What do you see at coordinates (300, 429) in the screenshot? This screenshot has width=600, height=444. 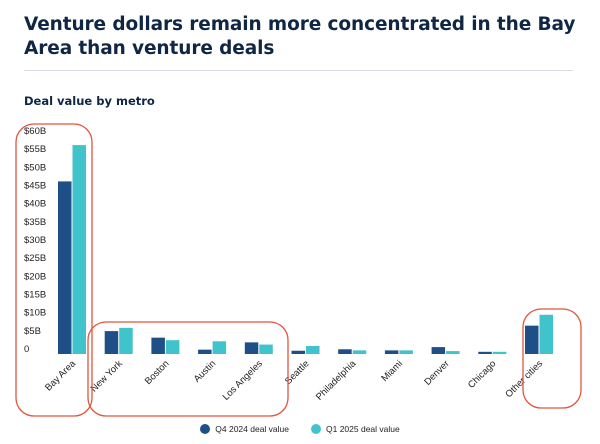 I see `chart-legend: Q4 2024 deal value Q1 2025 deal value` at bounding box center [300, 429].